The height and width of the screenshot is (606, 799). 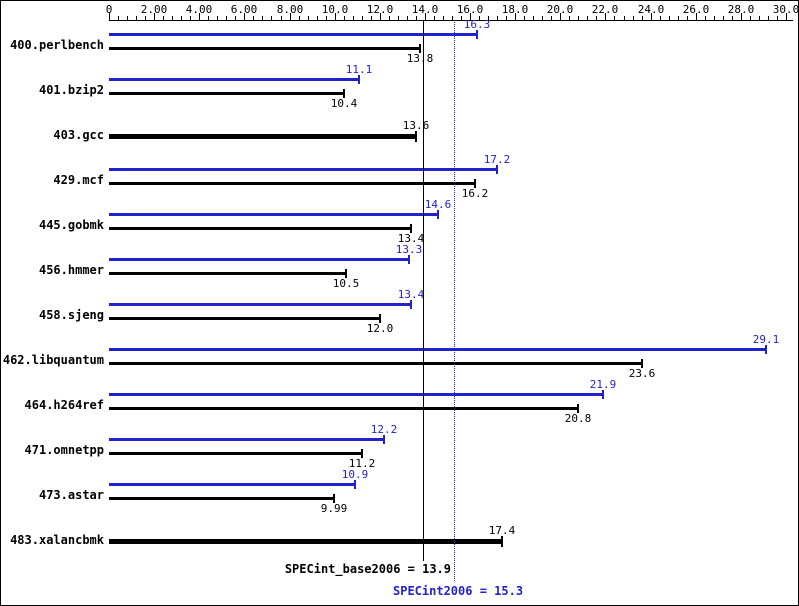 What do you see at coordinates (380, 328) in the screenshot?
I see `base-value-label: 12.0` at bounding box center [380, 328].